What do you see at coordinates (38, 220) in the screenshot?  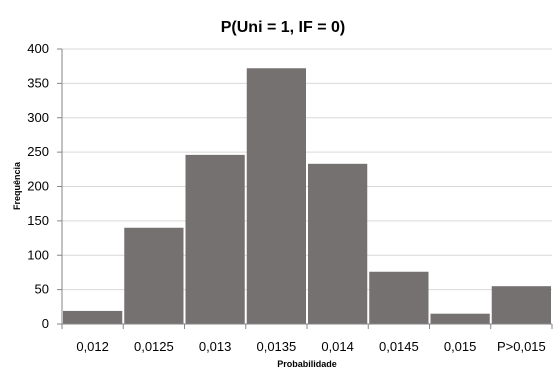 I see `y-tick-label: 150` at bounding box center [38, 220].